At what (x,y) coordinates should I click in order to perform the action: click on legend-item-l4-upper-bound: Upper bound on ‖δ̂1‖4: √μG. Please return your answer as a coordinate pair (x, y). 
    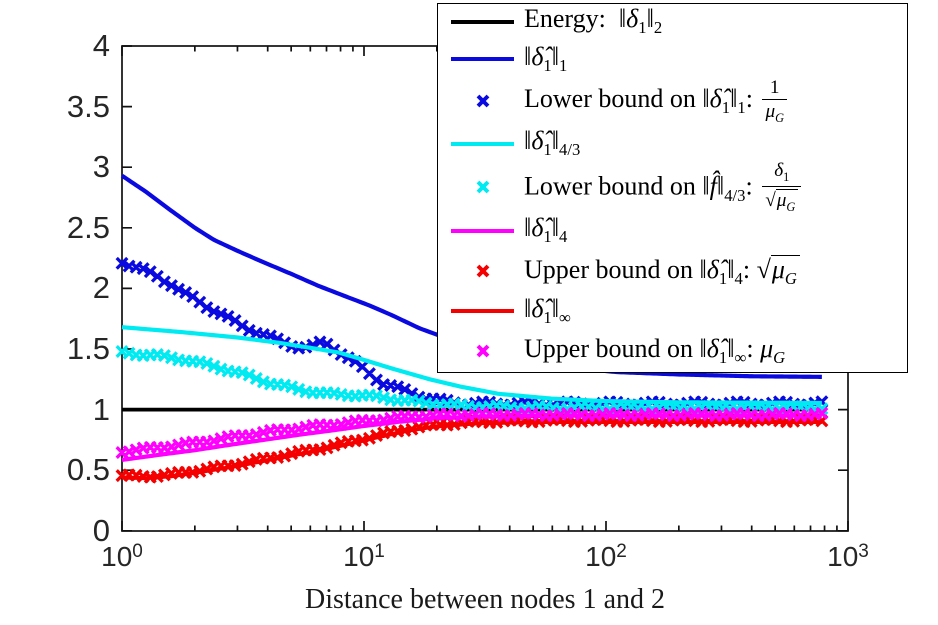
    Looking at the image, I should click on (672, 271).